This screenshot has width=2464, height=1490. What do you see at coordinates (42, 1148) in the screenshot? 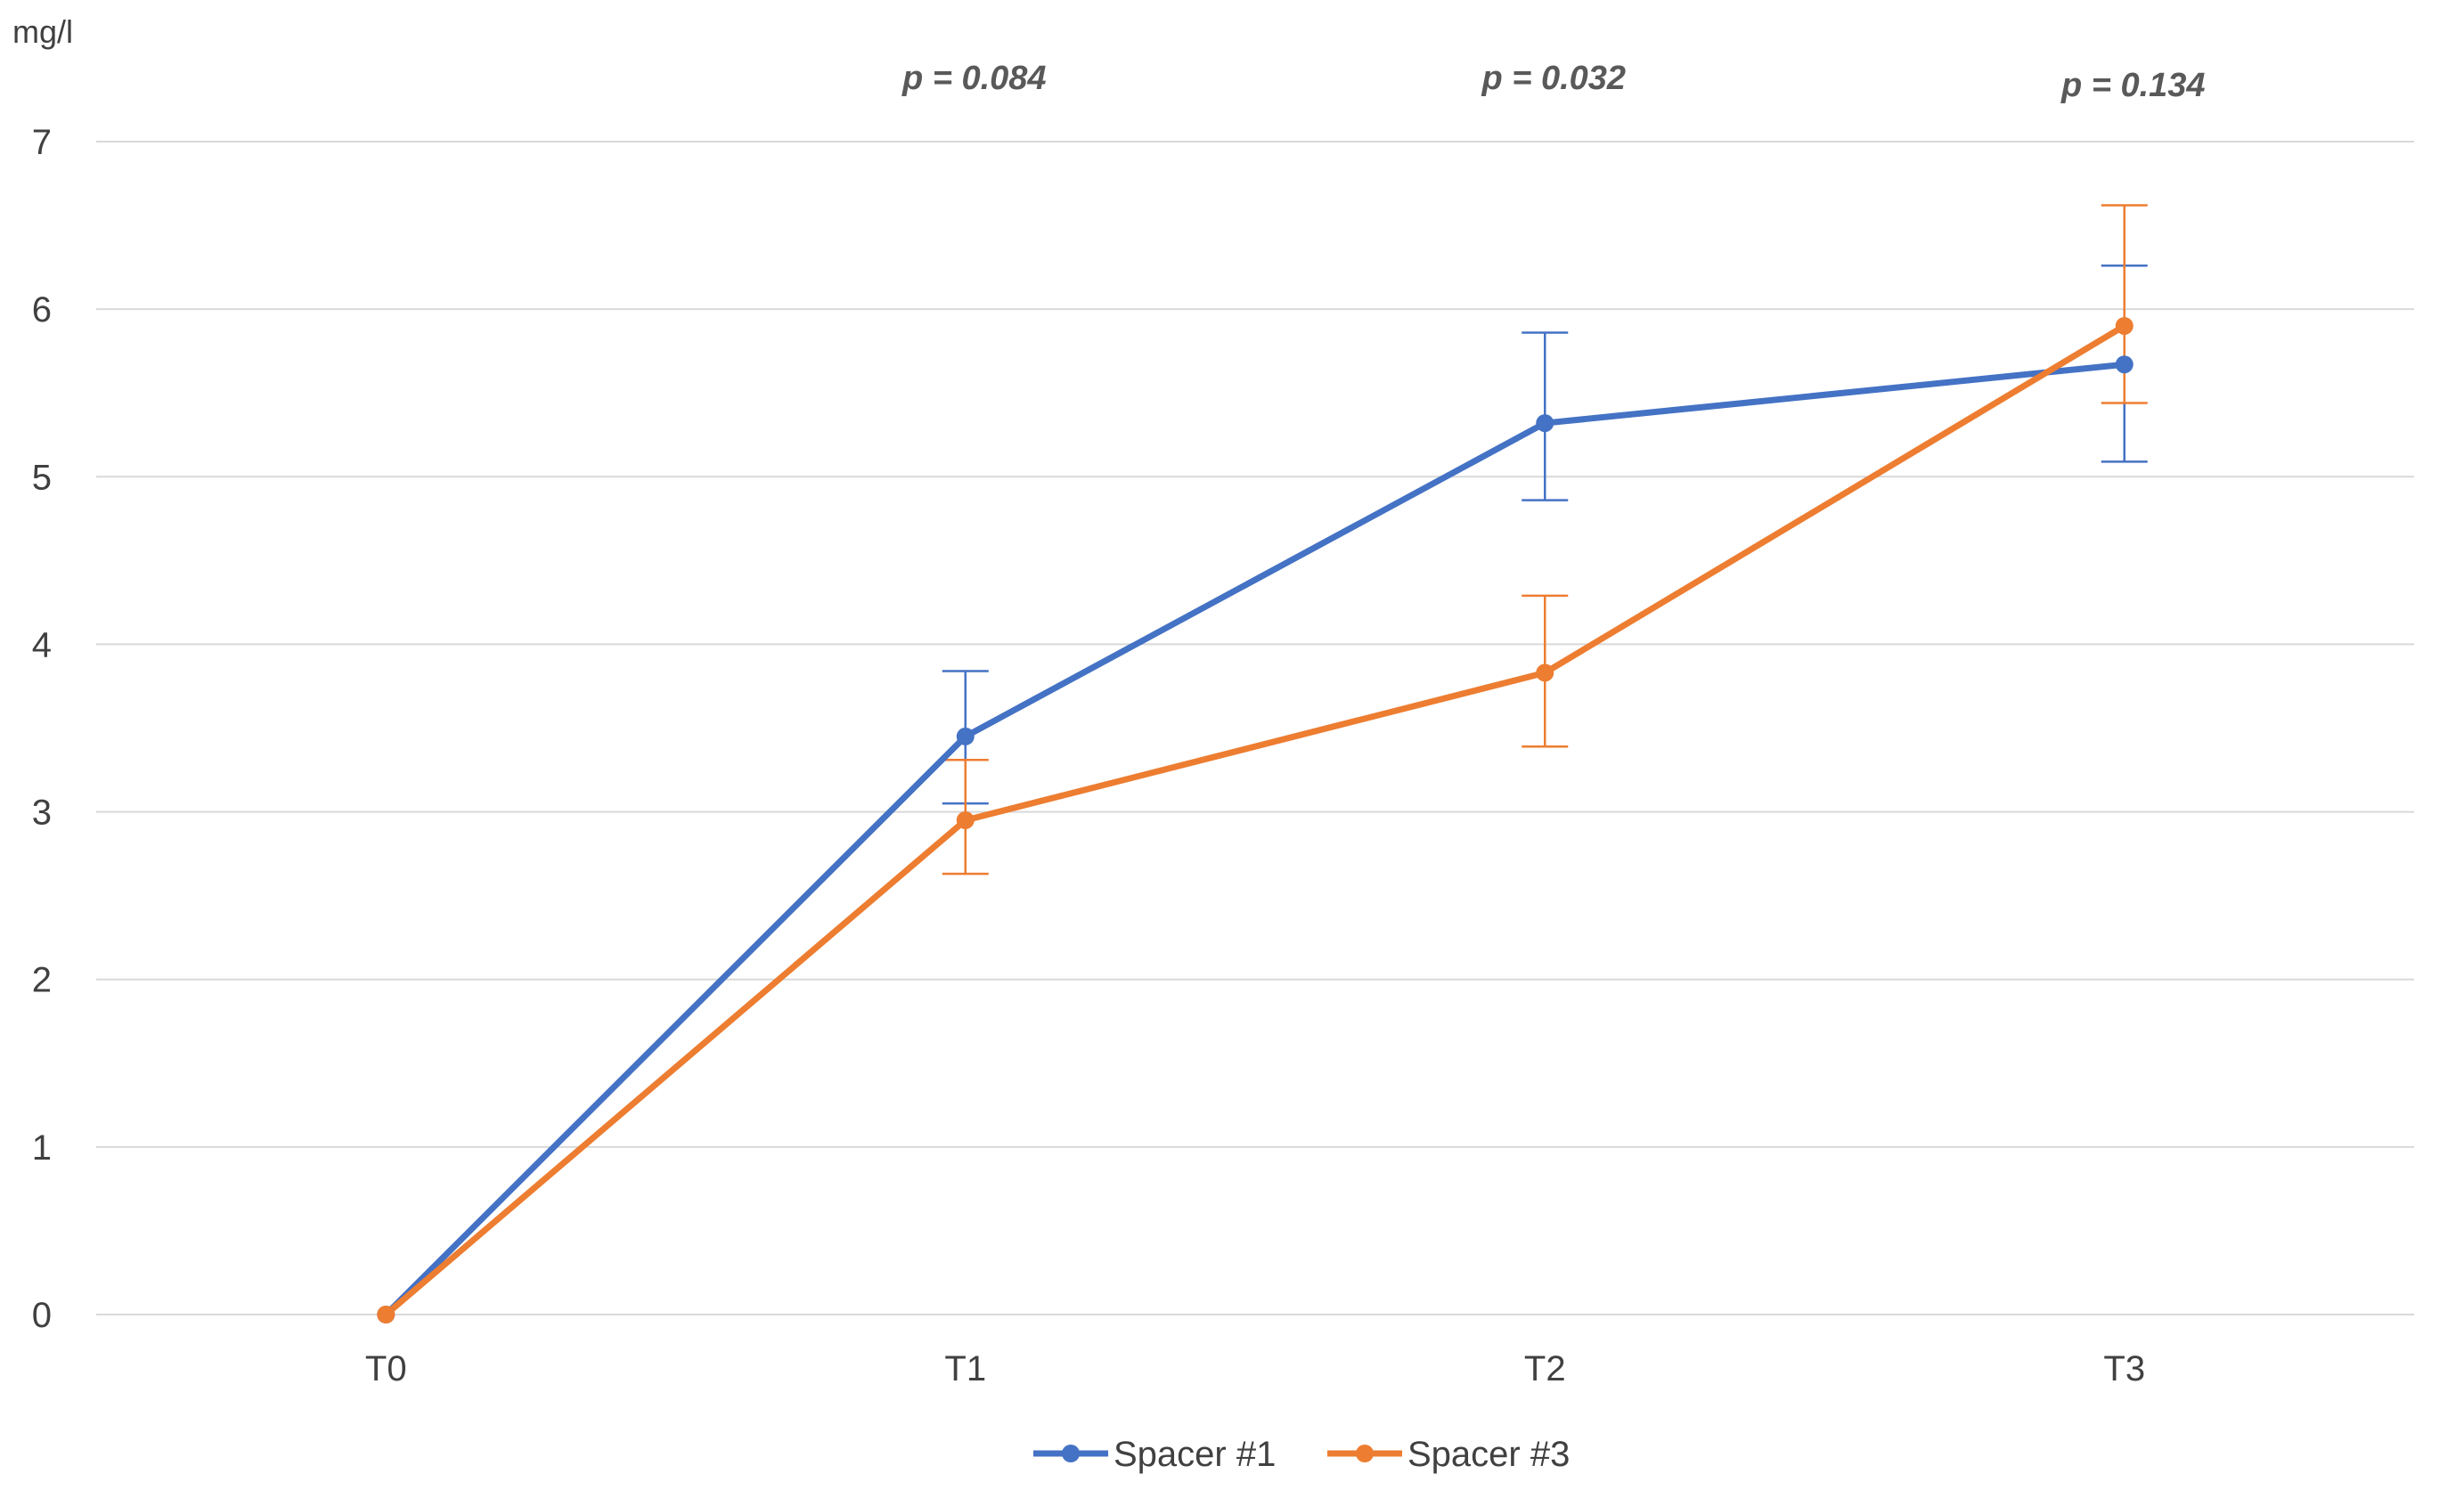
I see `y-tick-label: 1` at bounding box center [42, 1148].